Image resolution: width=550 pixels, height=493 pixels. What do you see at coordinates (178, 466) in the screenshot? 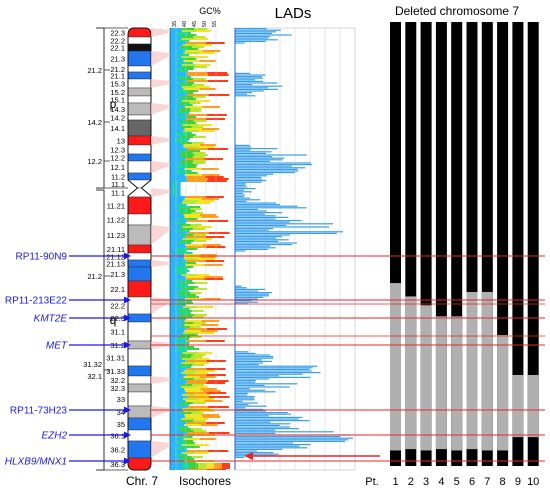
I see `isochore-legend-swatch` at bounding box center [178, 466].